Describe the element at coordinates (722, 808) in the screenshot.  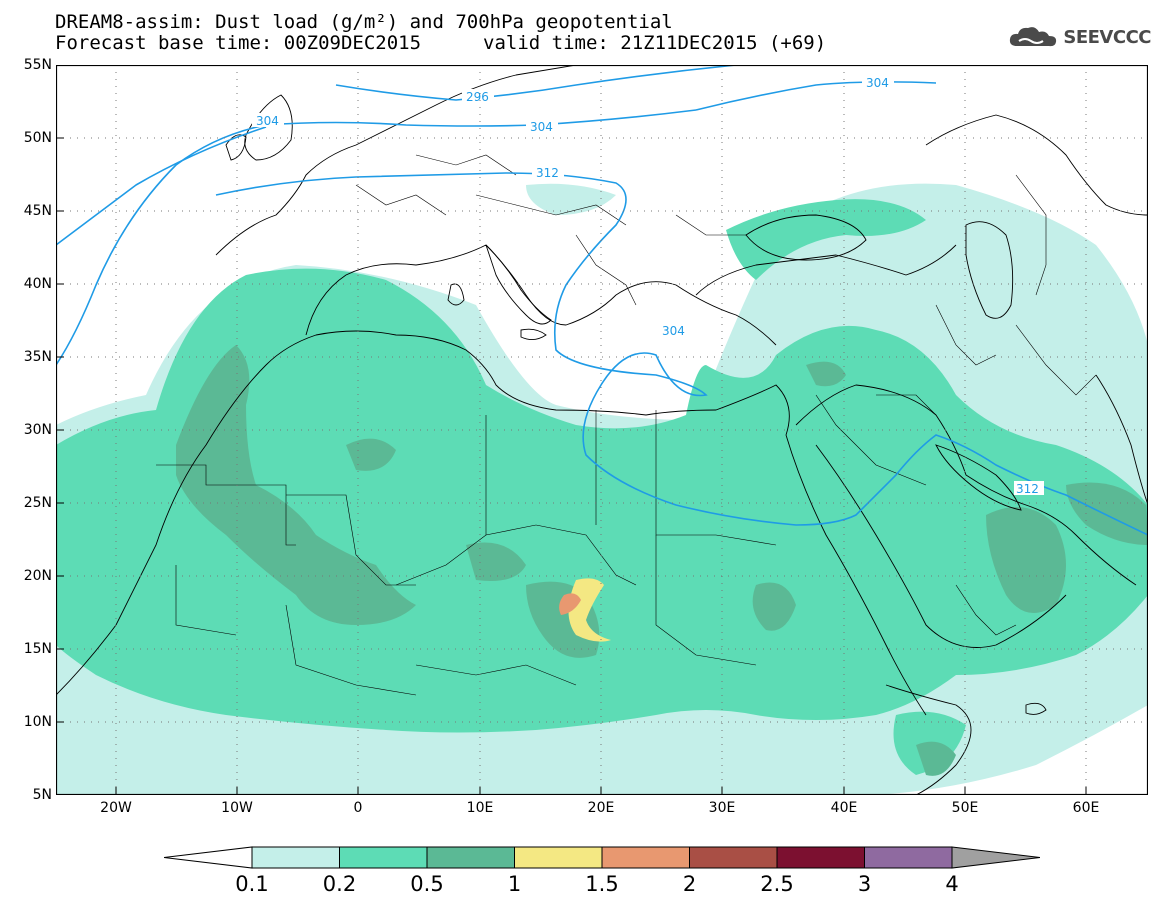
I see `lon-label: 30E` at that location.